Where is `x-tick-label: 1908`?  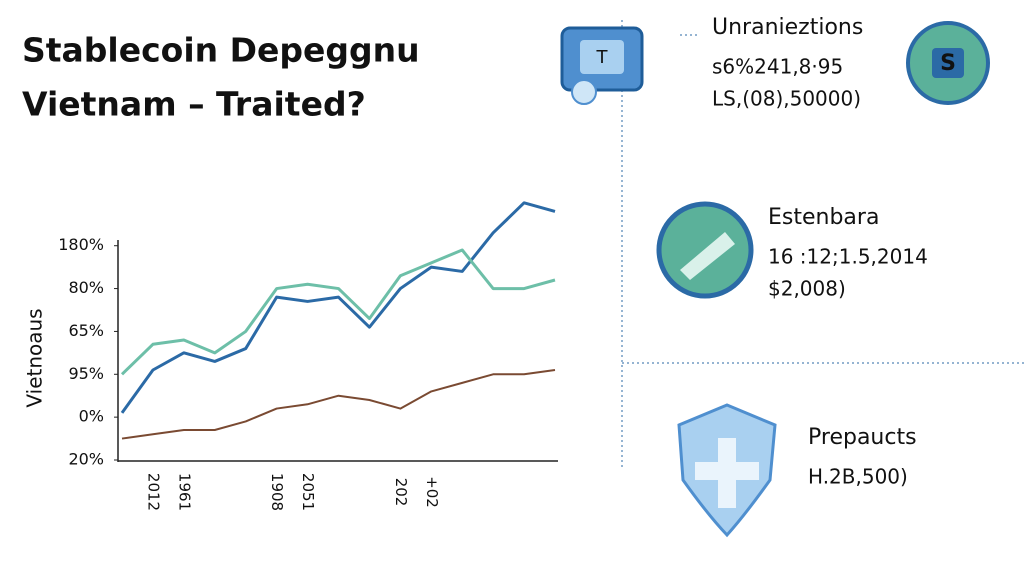
x-tick-label: 1908 is located at coordinates (277, 492).